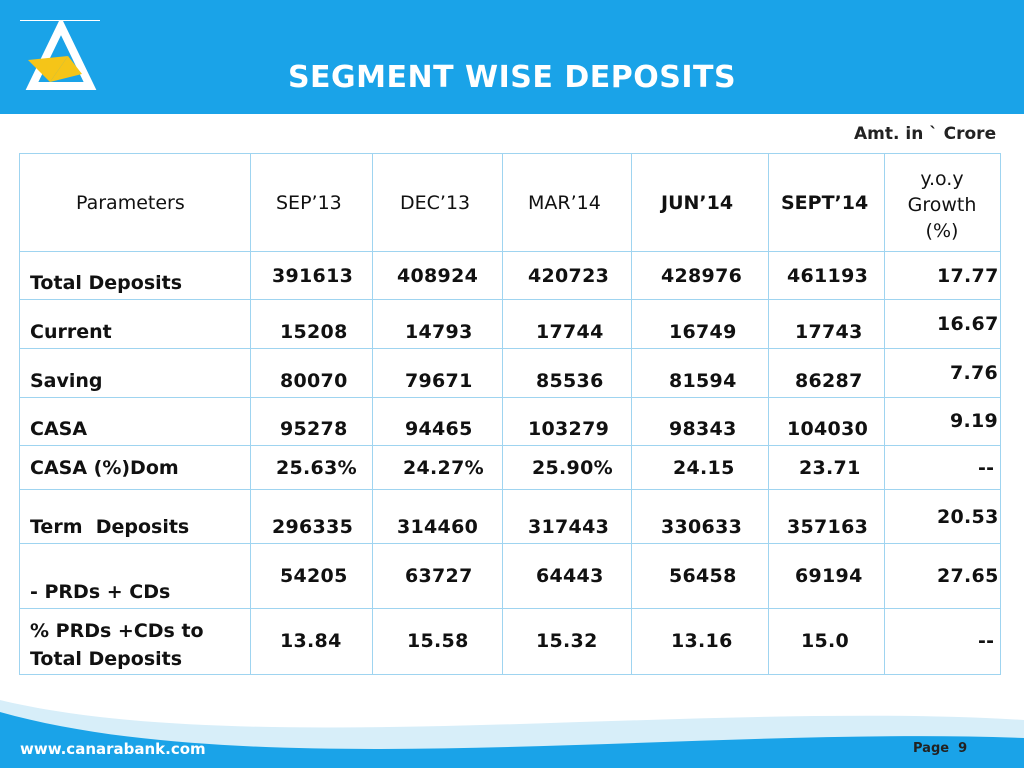 The width and height of the screenshot is (1024, 768). Describe the element at coordinates (968, 576) in the screenshot. I see `growth-cell: 27.65` at that location.